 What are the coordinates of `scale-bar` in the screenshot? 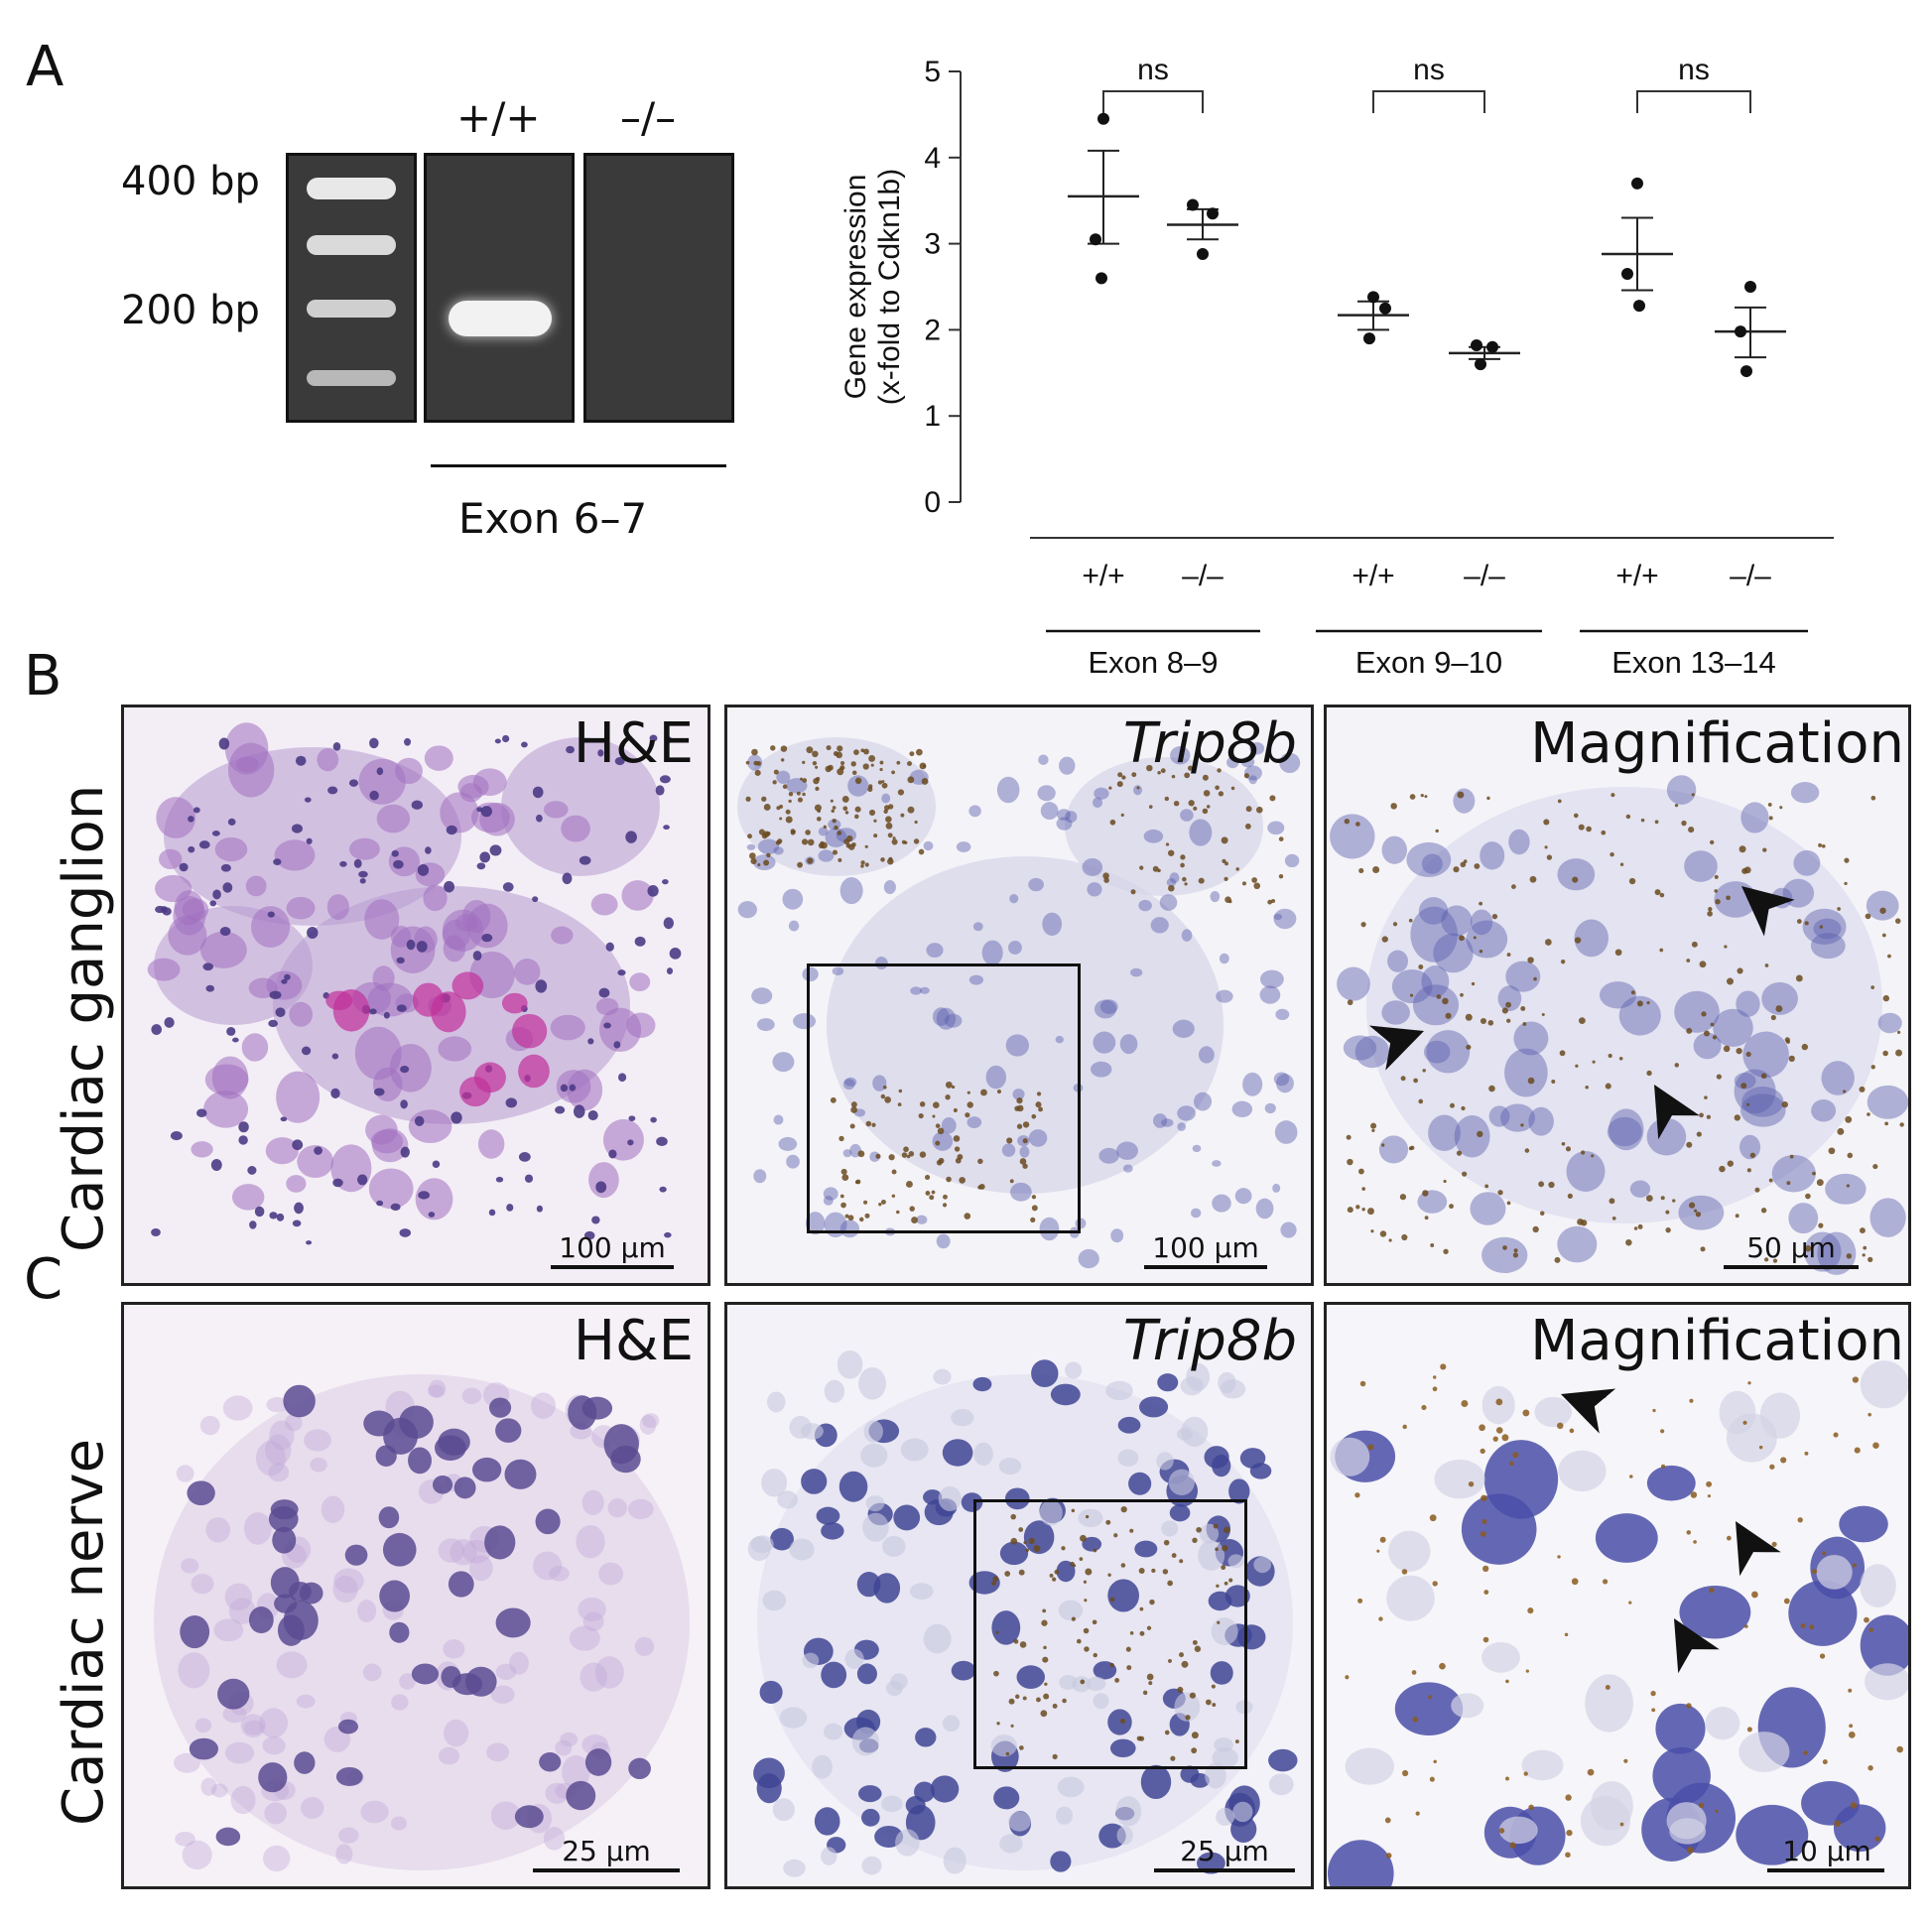 It's located at (613, 1267).